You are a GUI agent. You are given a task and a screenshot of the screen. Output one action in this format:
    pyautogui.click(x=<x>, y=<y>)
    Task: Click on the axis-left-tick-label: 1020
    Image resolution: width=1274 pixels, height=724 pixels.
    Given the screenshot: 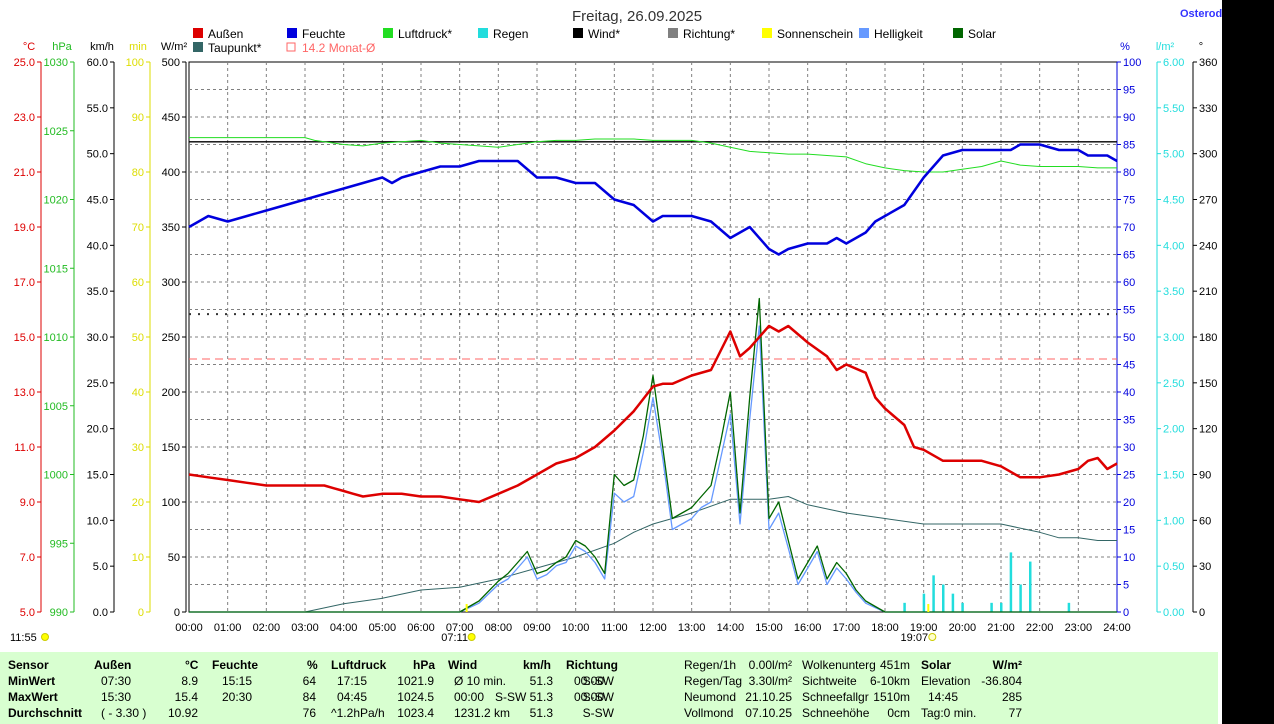 What is the action you would take?
    pyautogui.click(x=56, y=201)
    